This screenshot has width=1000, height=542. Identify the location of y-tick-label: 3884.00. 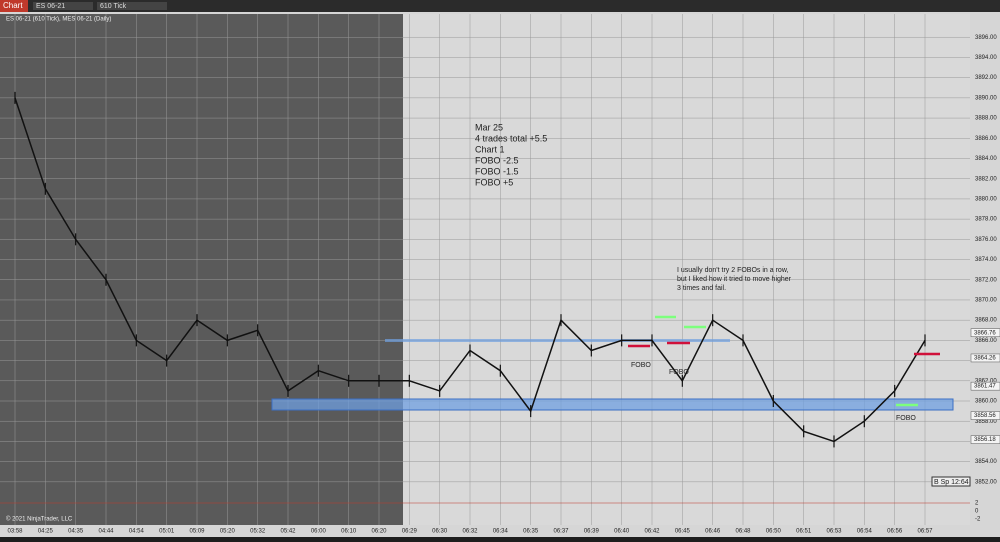
(986, 159).